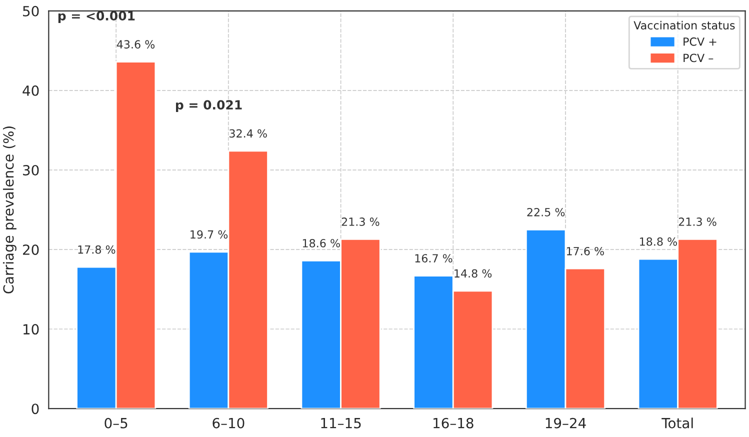 This screenshot has width=749, height=437. What do you see at coordinates (566, 423) in the screenshot?
I see `x-tick-label: 19–24` at bounding box center [566, 423].